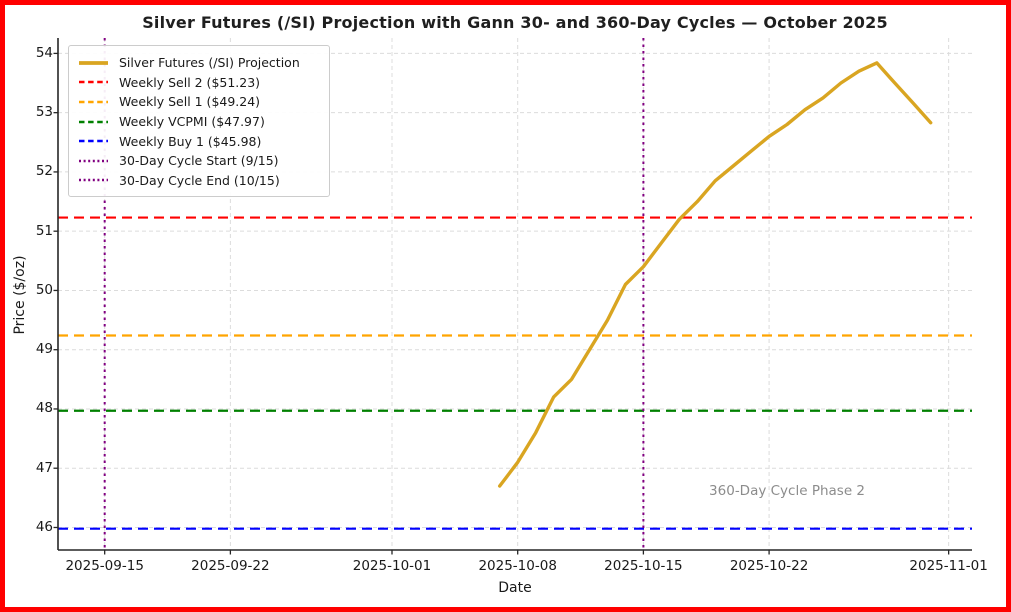 The height and width of the screenshot is (612, 1011). Describe the element at coordinates (192, 122) in the screenshot. I see `legend-item-label: Weekly VCPMI ($47.97)` at that location.